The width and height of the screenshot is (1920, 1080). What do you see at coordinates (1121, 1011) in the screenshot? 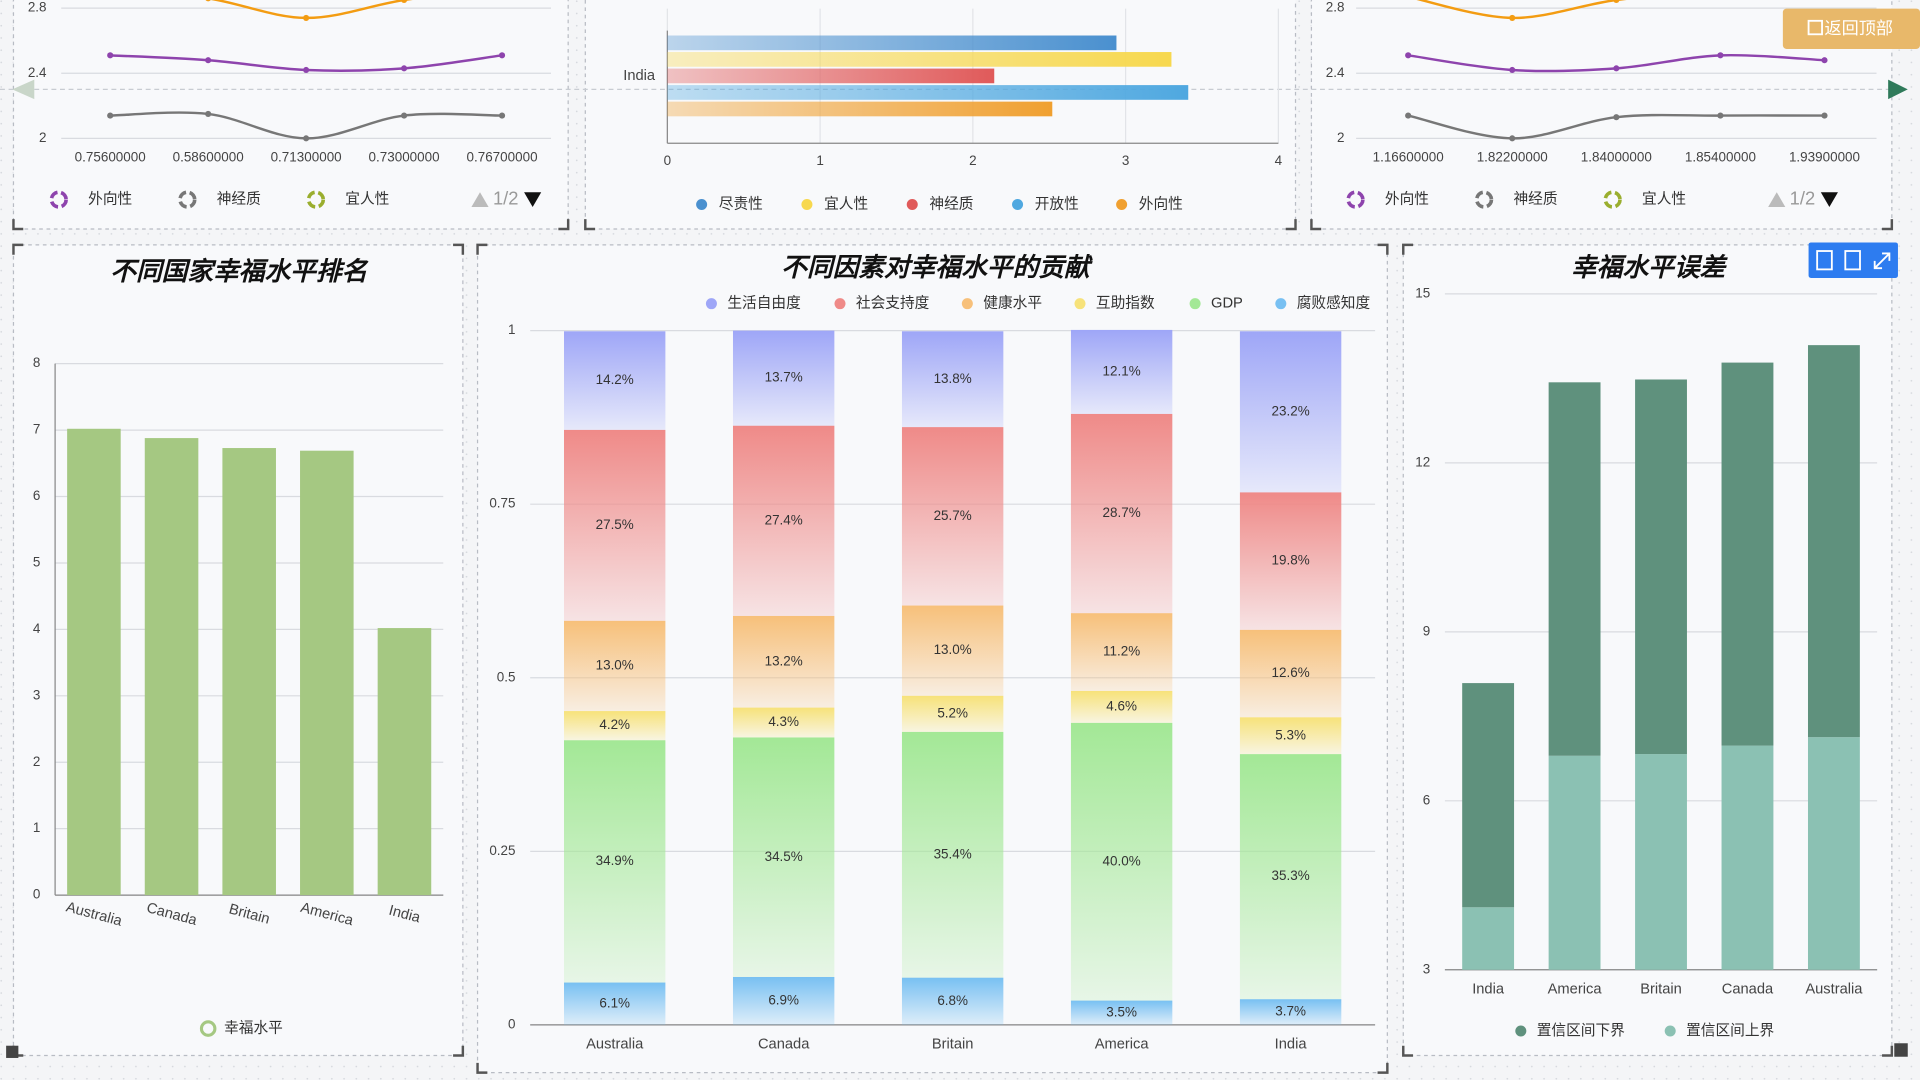
I see `value-label: 3.5%` at bounding box center [1121, 1011].